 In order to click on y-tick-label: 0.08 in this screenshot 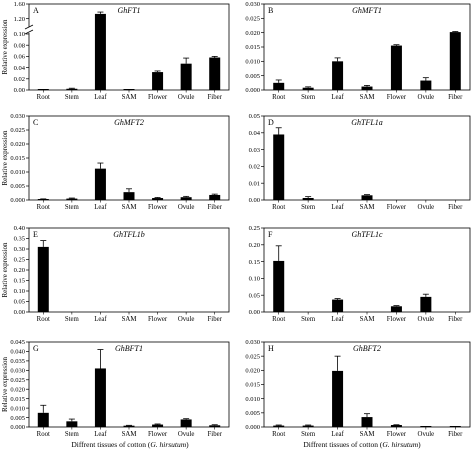, I will do `click(19, 45)`.